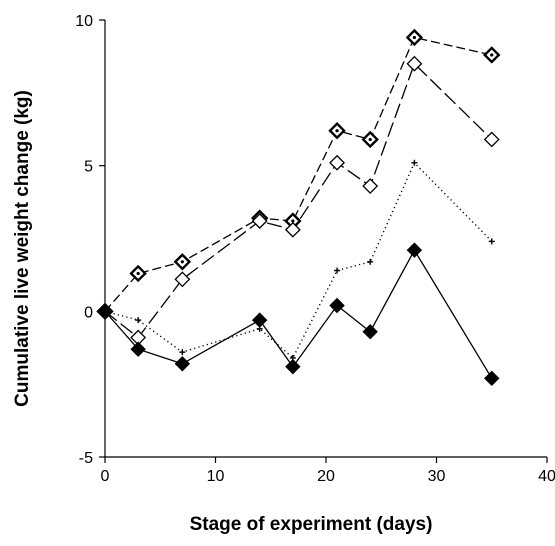 Image resolution: width=555 pixels, height=546 pixels. What do you see at coordinates (22, 248) in the screenshot?
I see `y-axis-title: Cumulative live weight change (kg)` at bounding box center [22, 248].